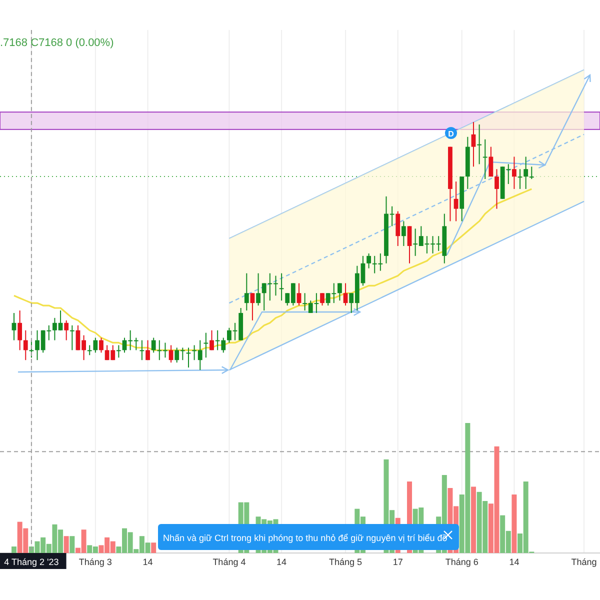 The width and height of the screenshot is (600, 600). I want to click on x-tick-label: Tháng 6, so click(461, 562).